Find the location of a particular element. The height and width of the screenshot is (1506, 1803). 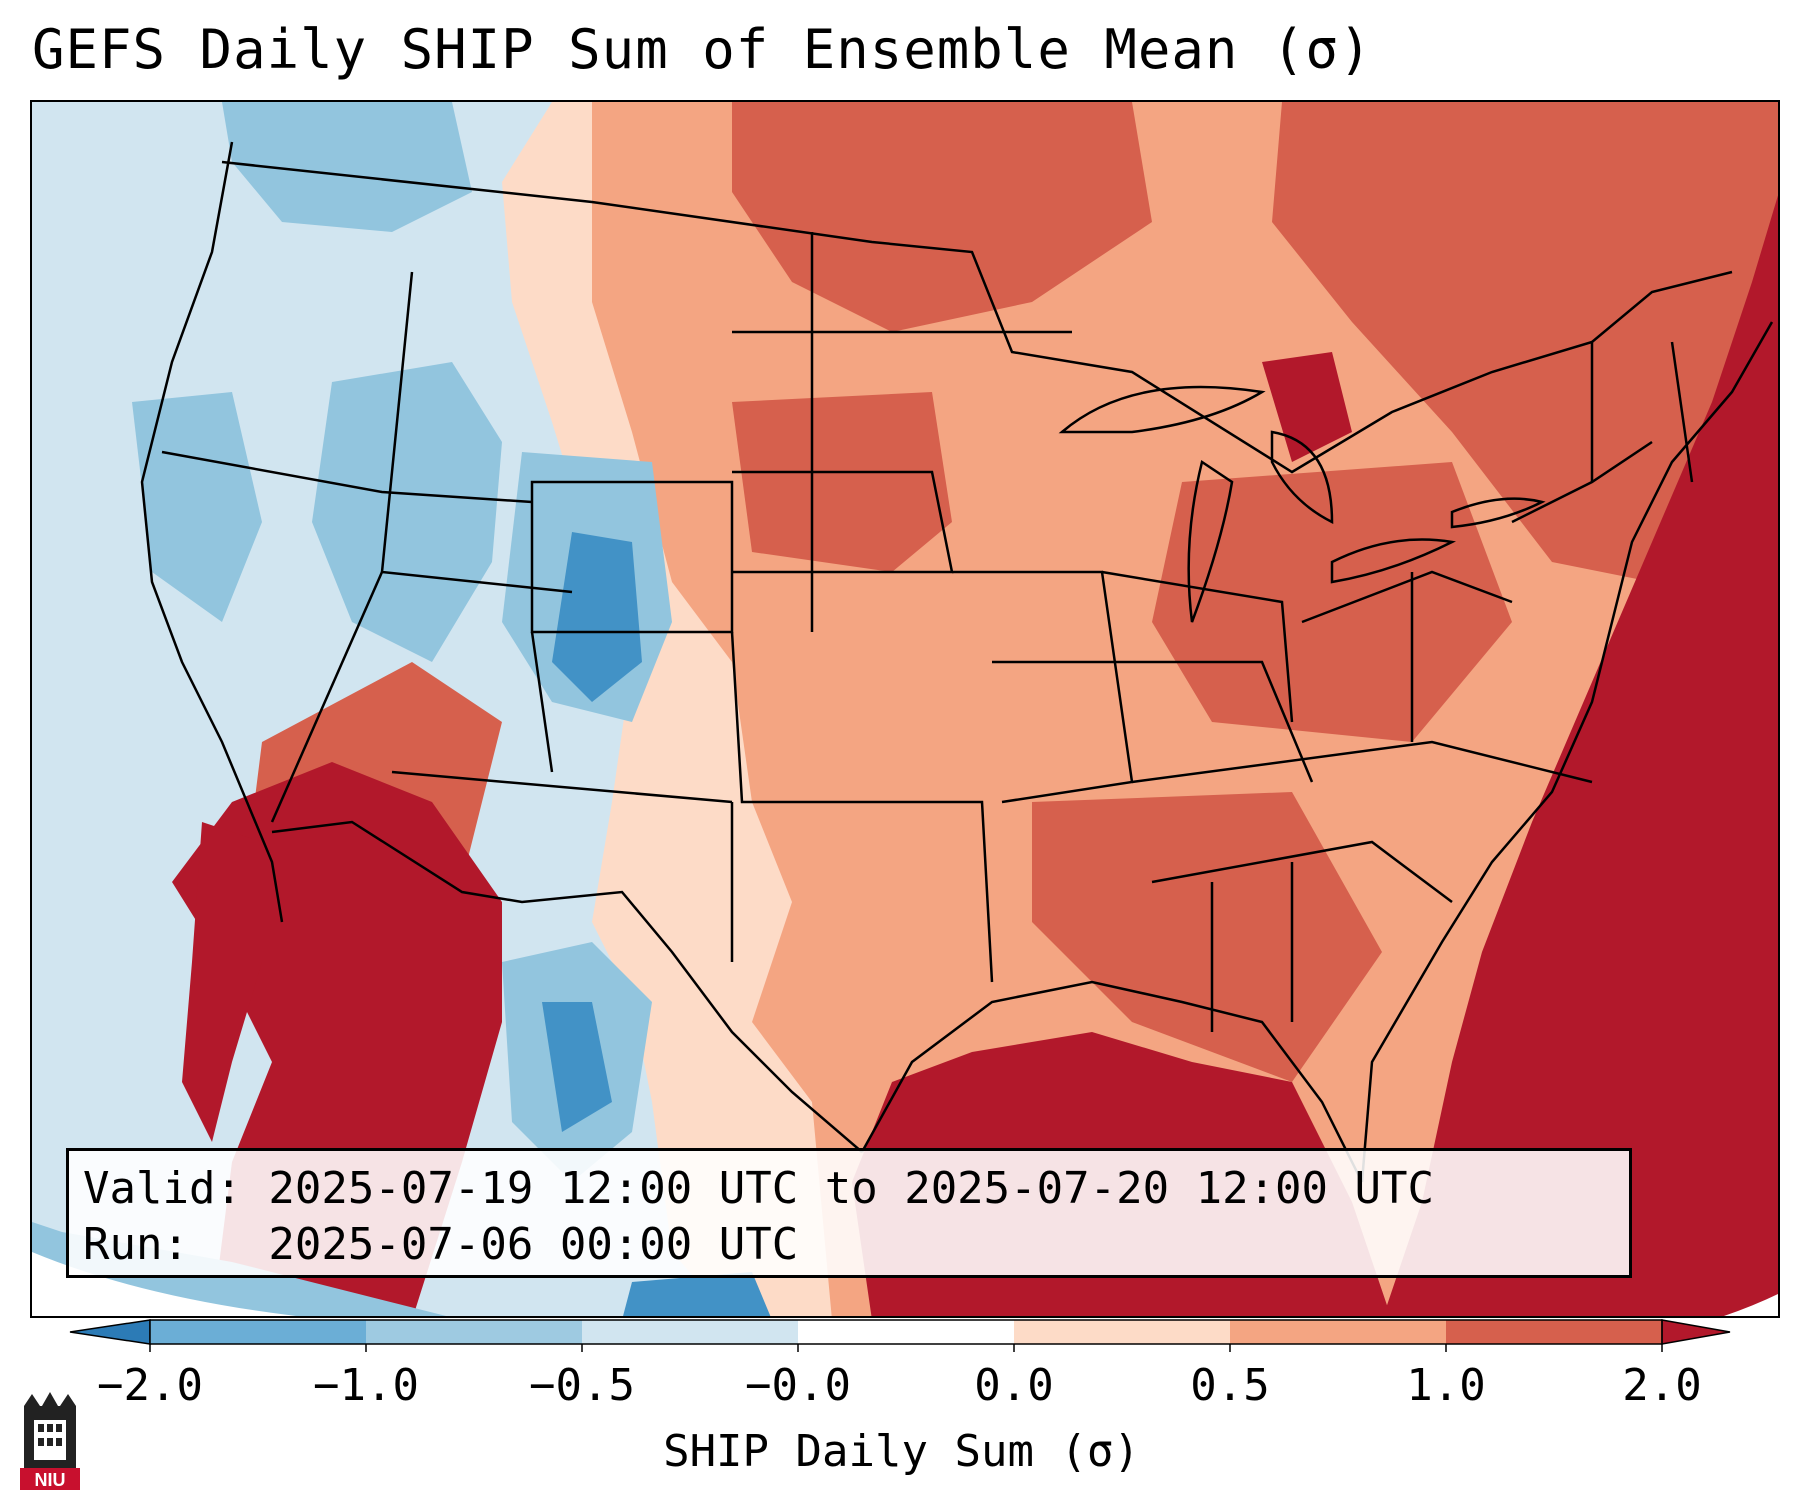

map-title: GEFS Daily SHIP Sum of Ensemble Mean (σ) is located at coordinates (702, 49).